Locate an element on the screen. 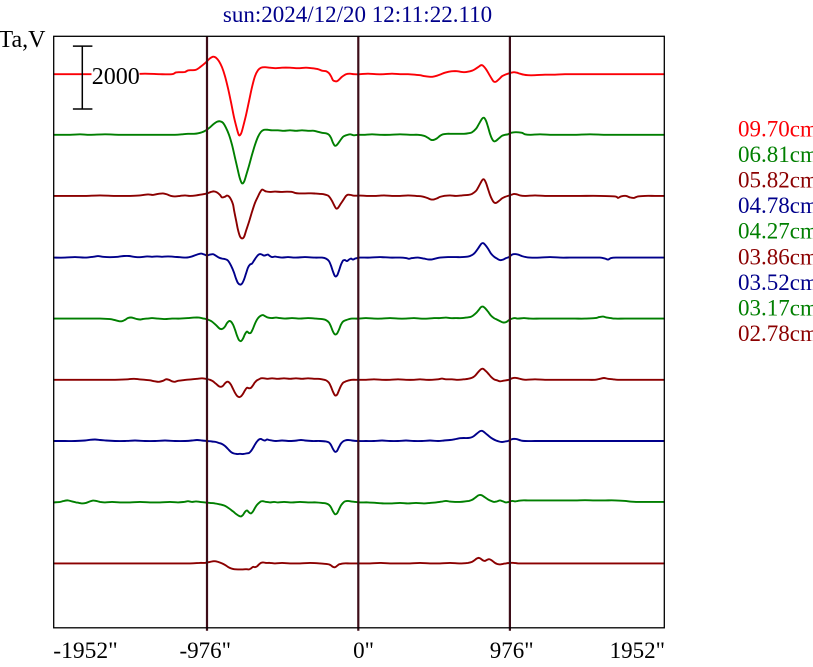 Image resolution: width=813 pixels, height=667 pixels. svg-text: 03.52cm is located at coordinates (775, 282).